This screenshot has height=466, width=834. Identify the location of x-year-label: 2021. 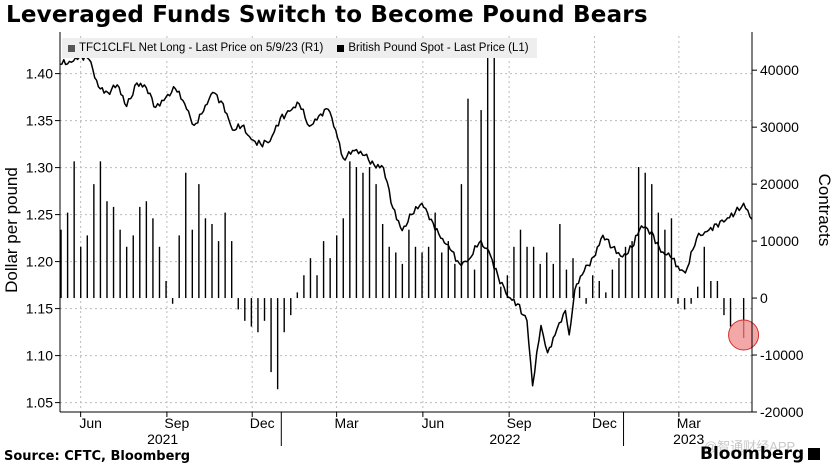
(162, 439).